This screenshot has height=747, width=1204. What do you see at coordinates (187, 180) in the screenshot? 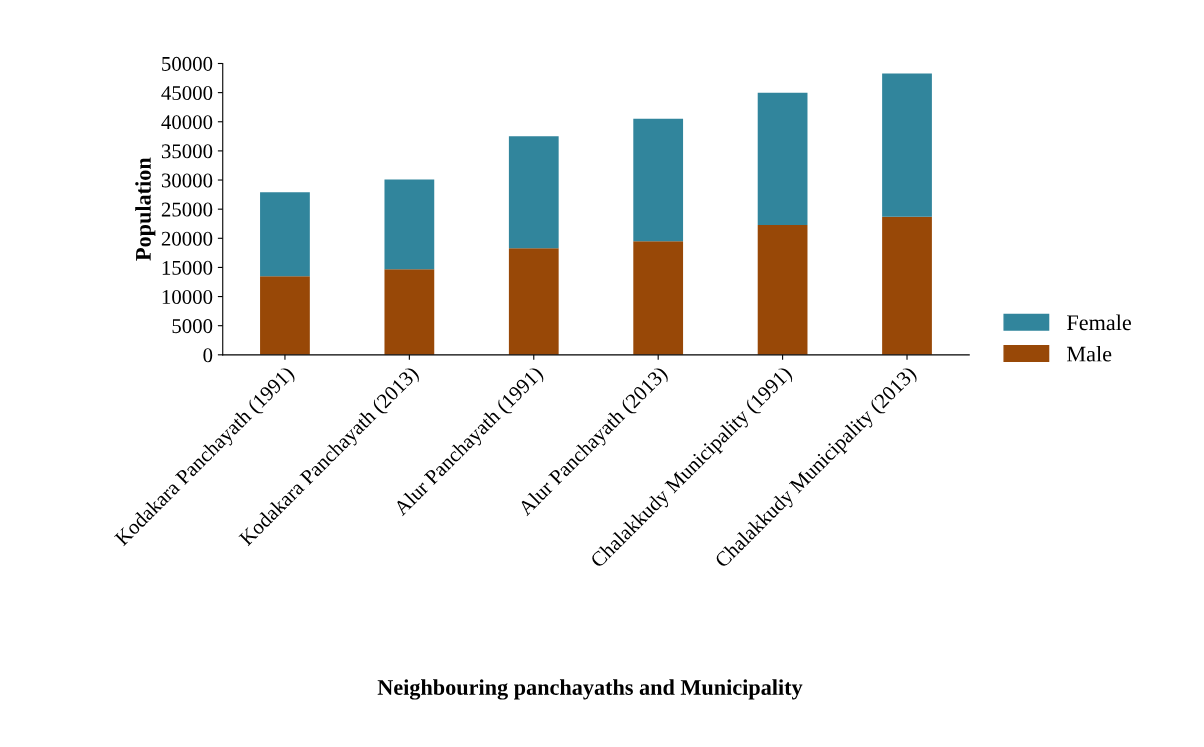
I see `y-tick-label: 30000` at bounding box center [187, 180].